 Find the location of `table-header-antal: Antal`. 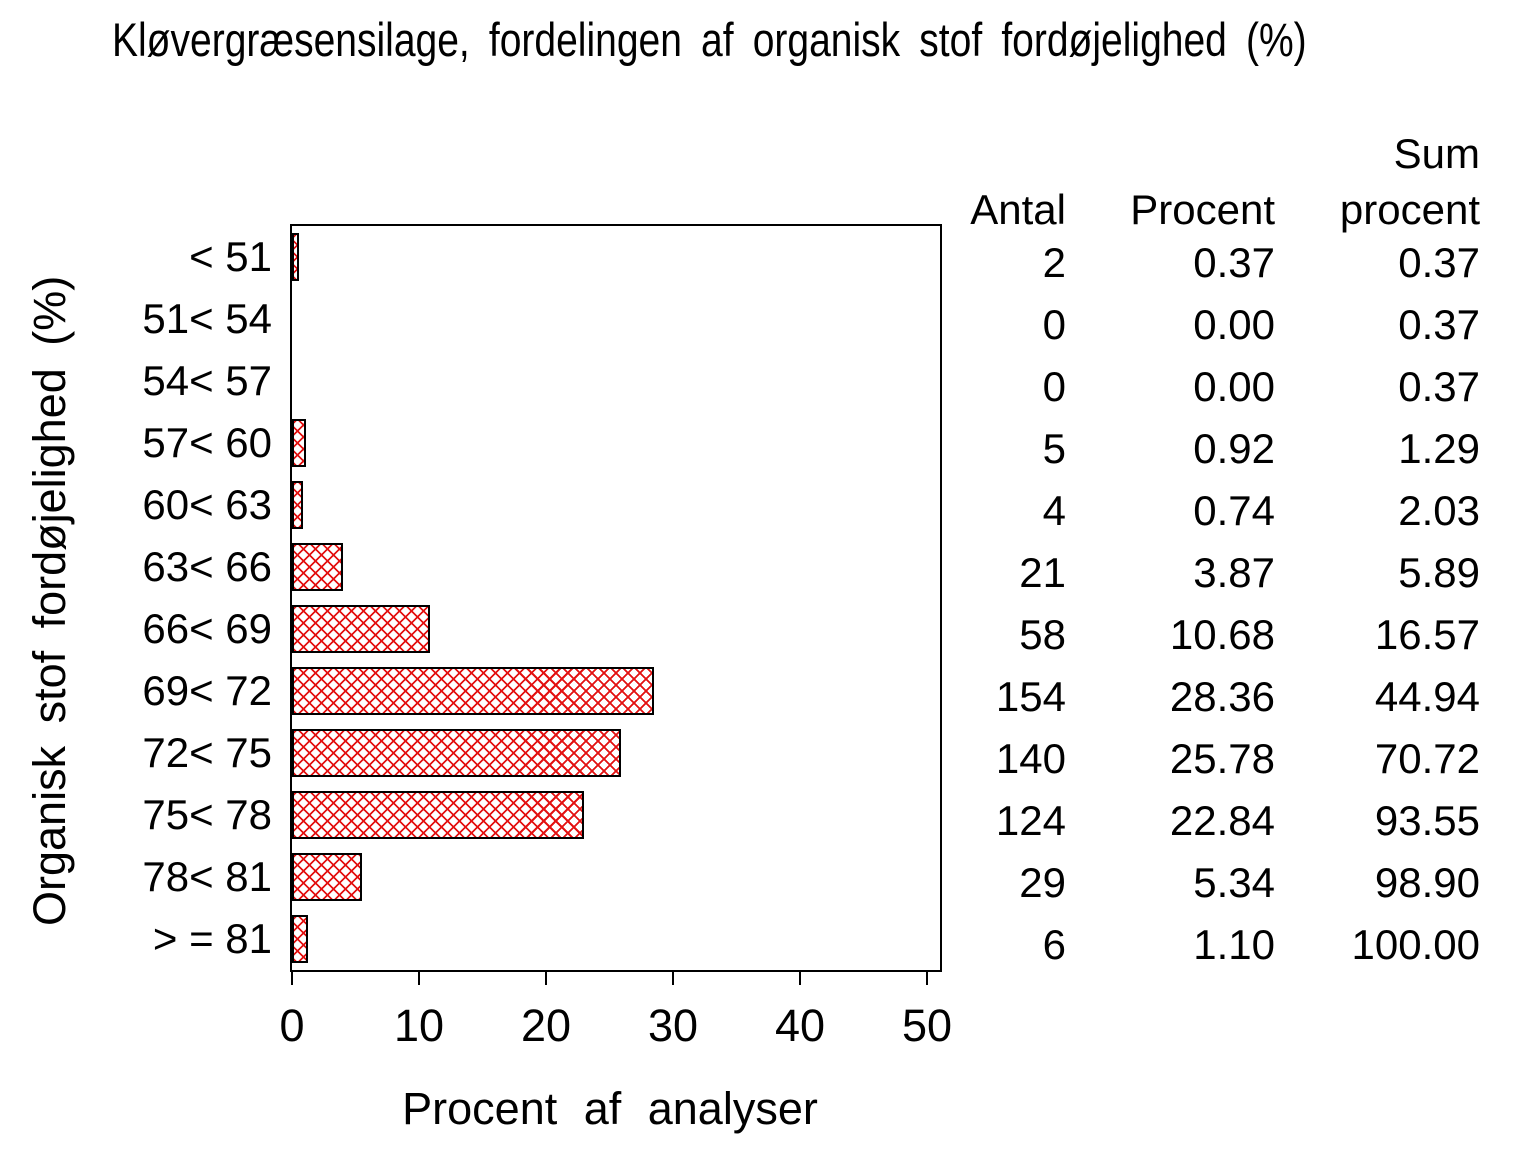

table-header-antal: Antal is located at coordinates (1018, 209).